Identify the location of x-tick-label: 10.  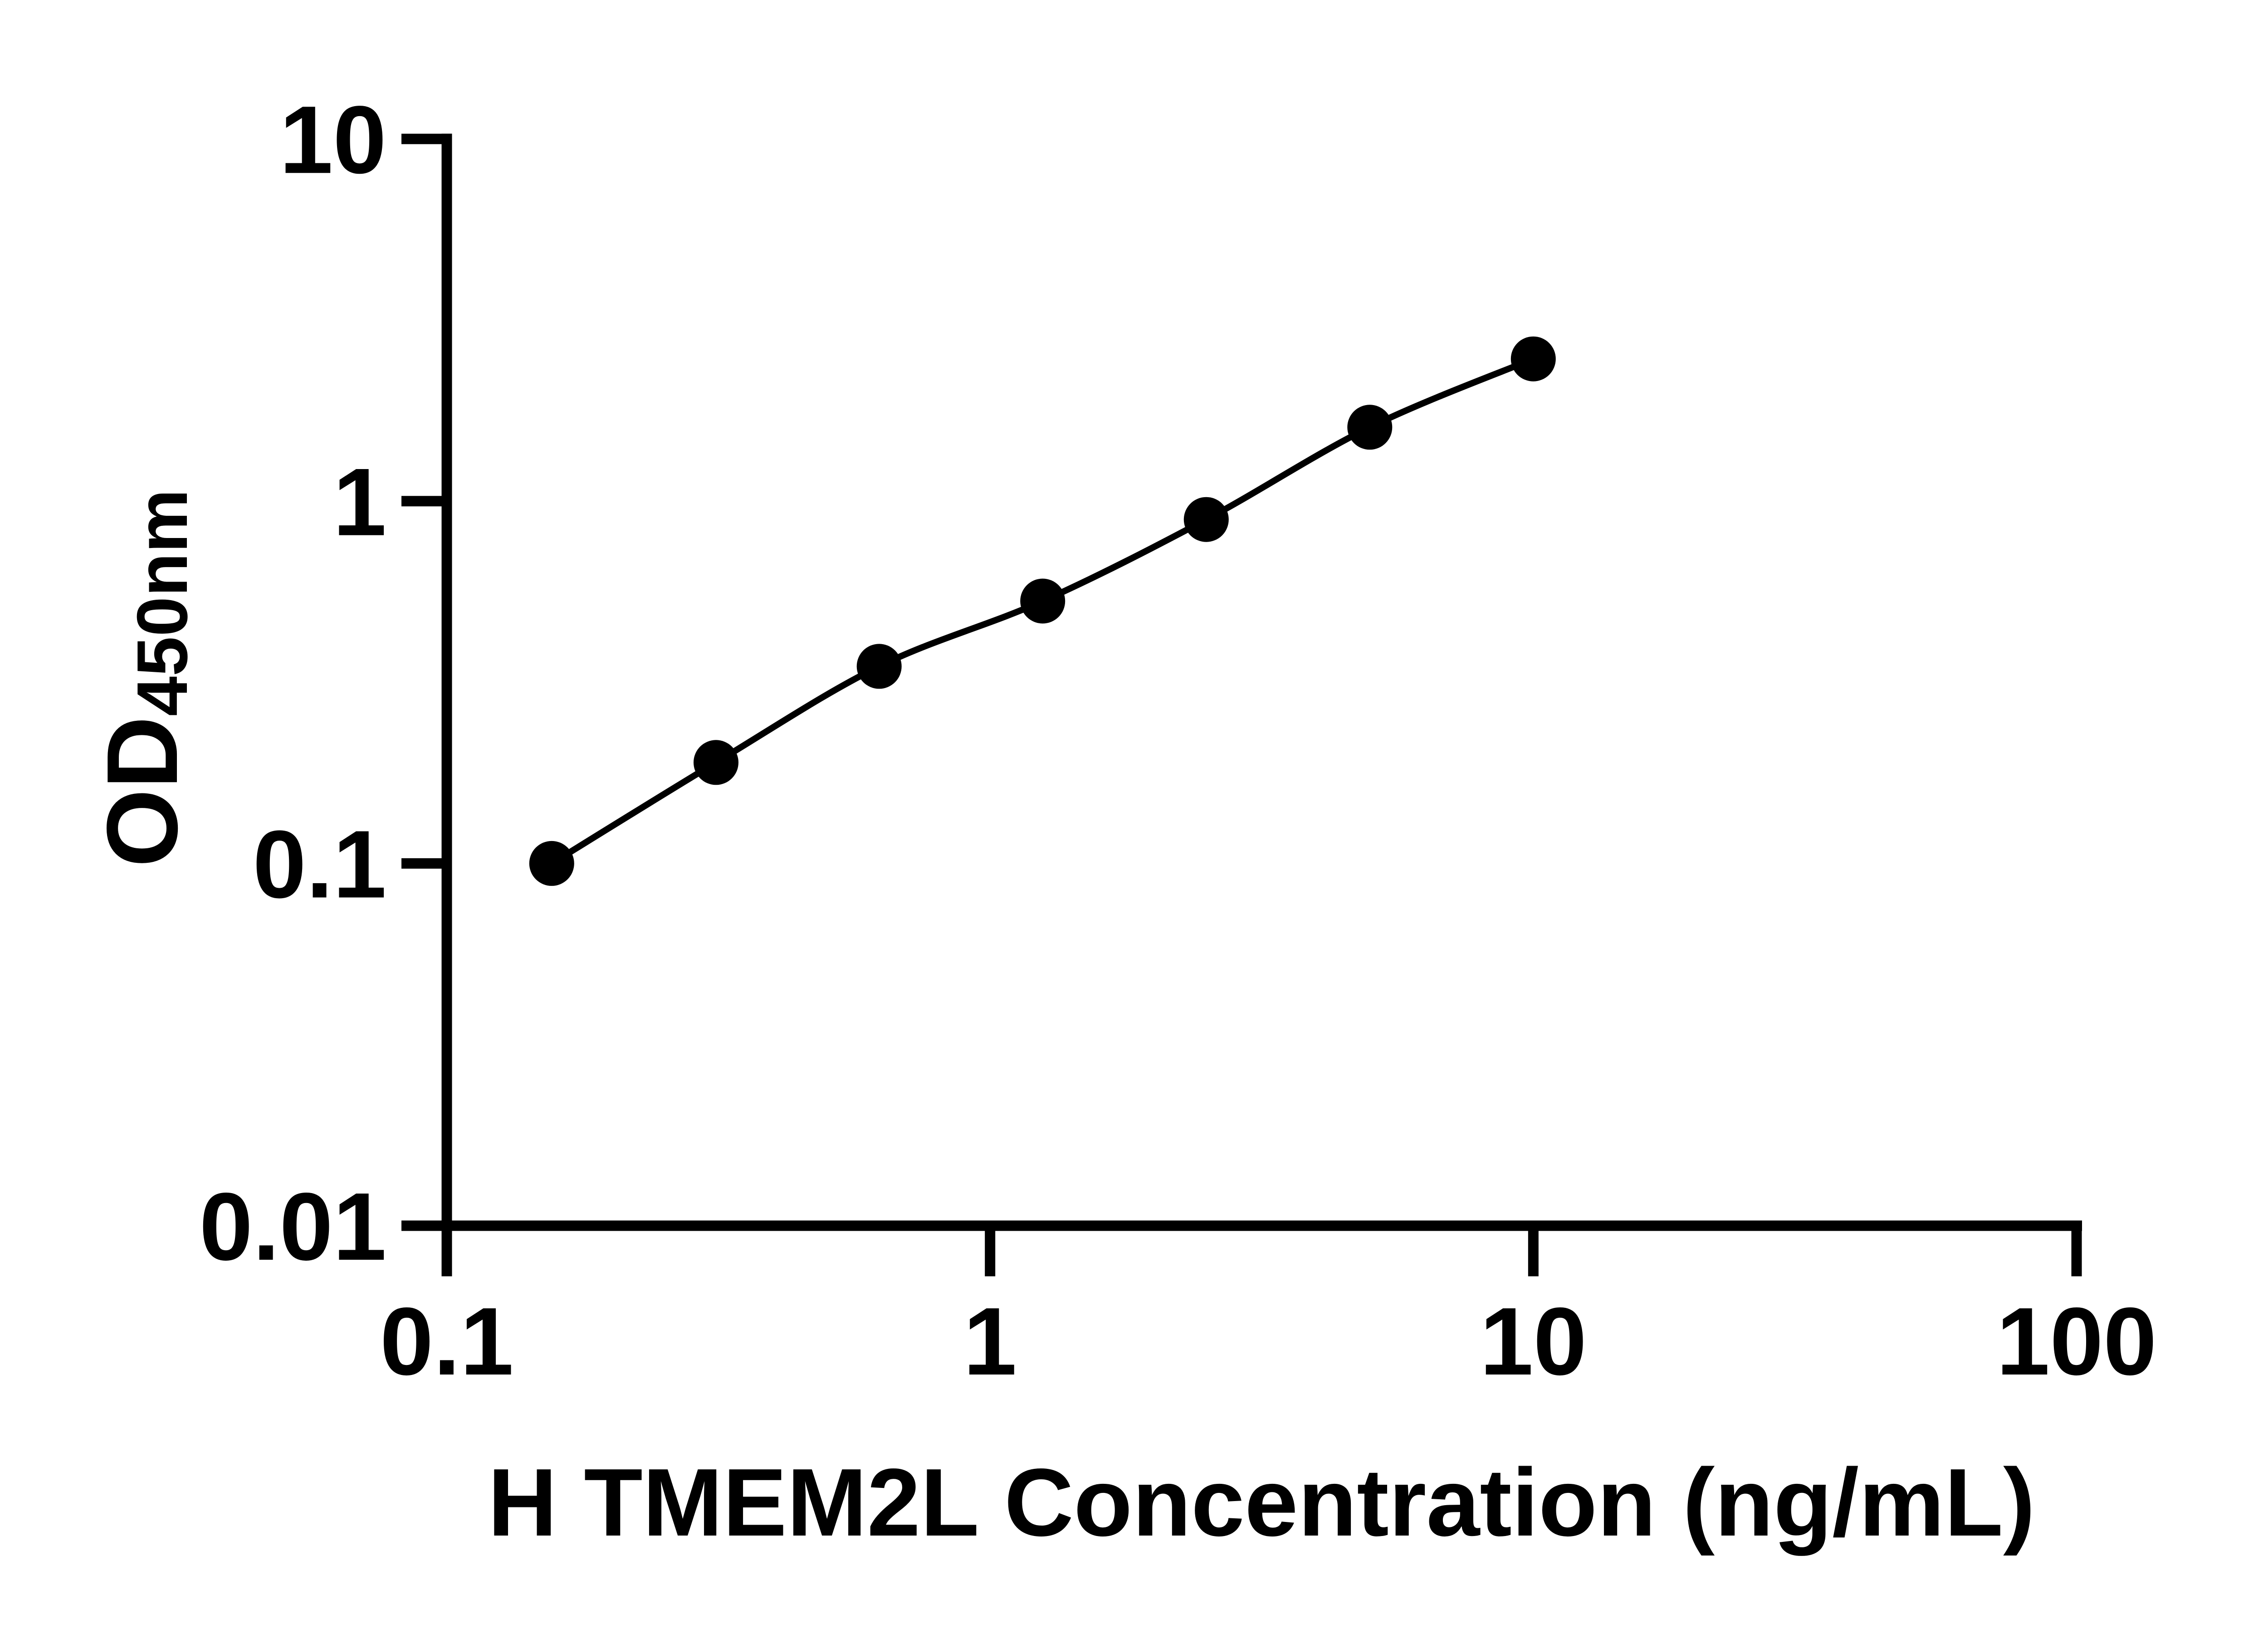
(1533, 1341).